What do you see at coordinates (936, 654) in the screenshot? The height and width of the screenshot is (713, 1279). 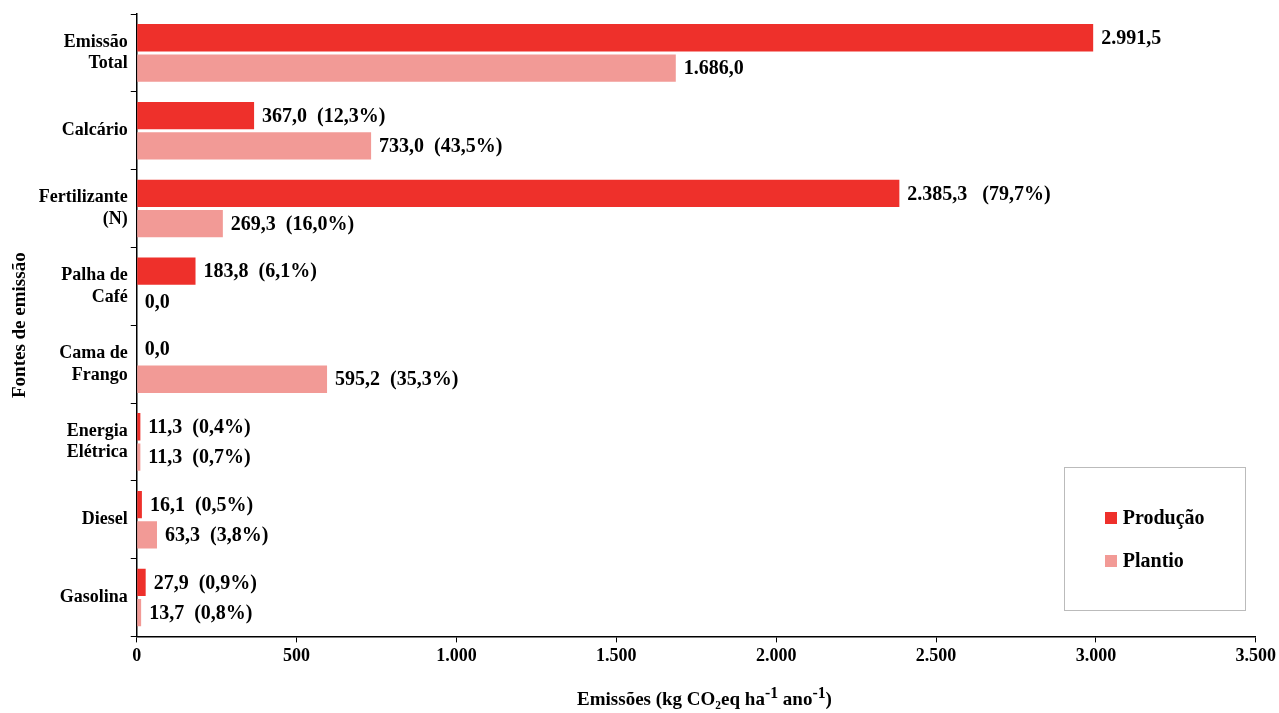 I see `x-tick-label: 2.500` at bounding box center [936, 654].